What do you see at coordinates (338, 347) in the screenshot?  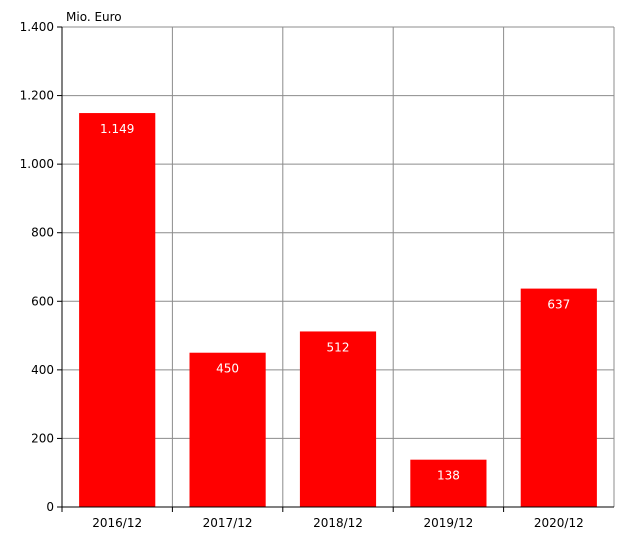 I see `bar-value-label: 512` at bounding box center [338, 347].